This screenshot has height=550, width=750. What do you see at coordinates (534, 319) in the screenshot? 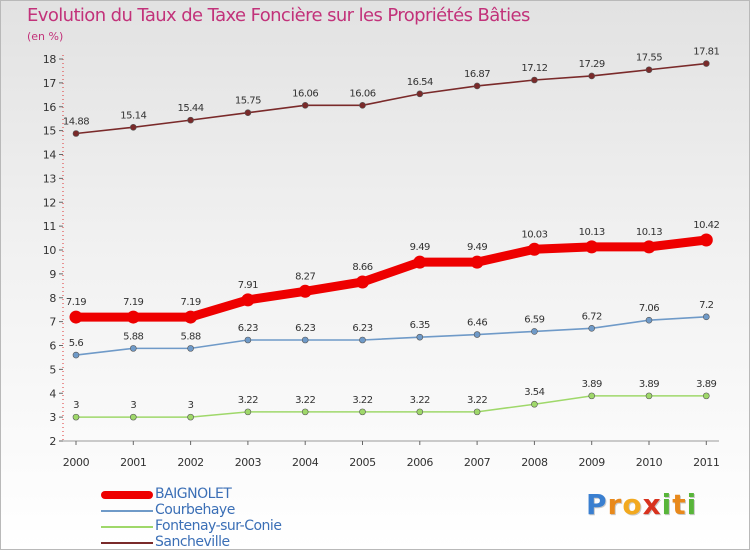
I see `data-label: 6.59` at bounding box center [534, 319].